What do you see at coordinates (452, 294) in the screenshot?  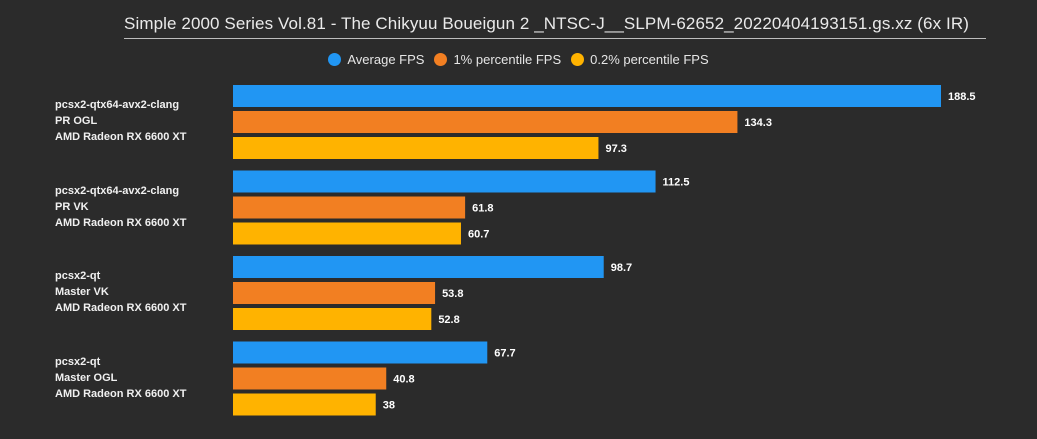 I see `bar-value-label: 53.8` at bounding box center [452, 294].